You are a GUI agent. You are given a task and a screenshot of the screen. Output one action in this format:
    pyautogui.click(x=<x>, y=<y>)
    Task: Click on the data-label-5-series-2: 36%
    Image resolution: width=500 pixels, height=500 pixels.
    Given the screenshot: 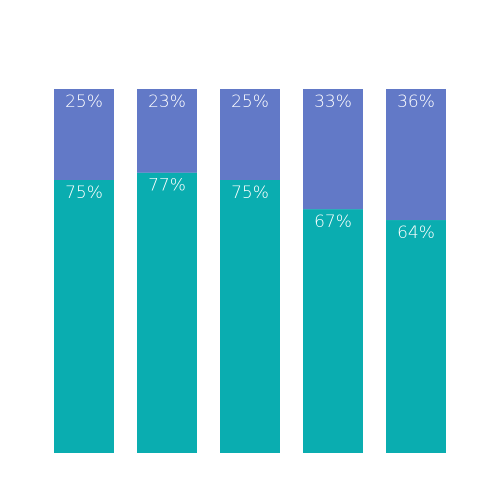 What is the action you would take?
    pyautogui.click(x=416, y=102)
    